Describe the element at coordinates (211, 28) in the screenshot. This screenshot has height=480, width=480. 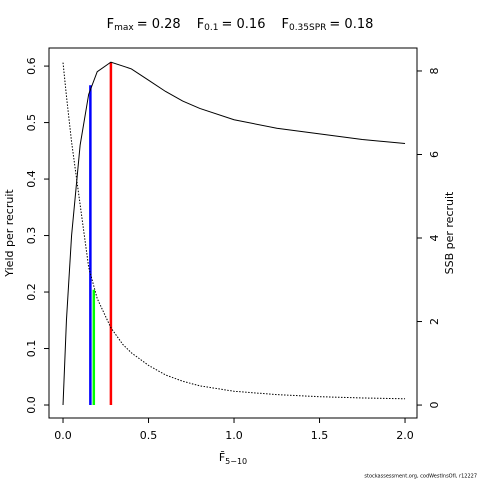
I see `title-subscript: 0.1` at that location.